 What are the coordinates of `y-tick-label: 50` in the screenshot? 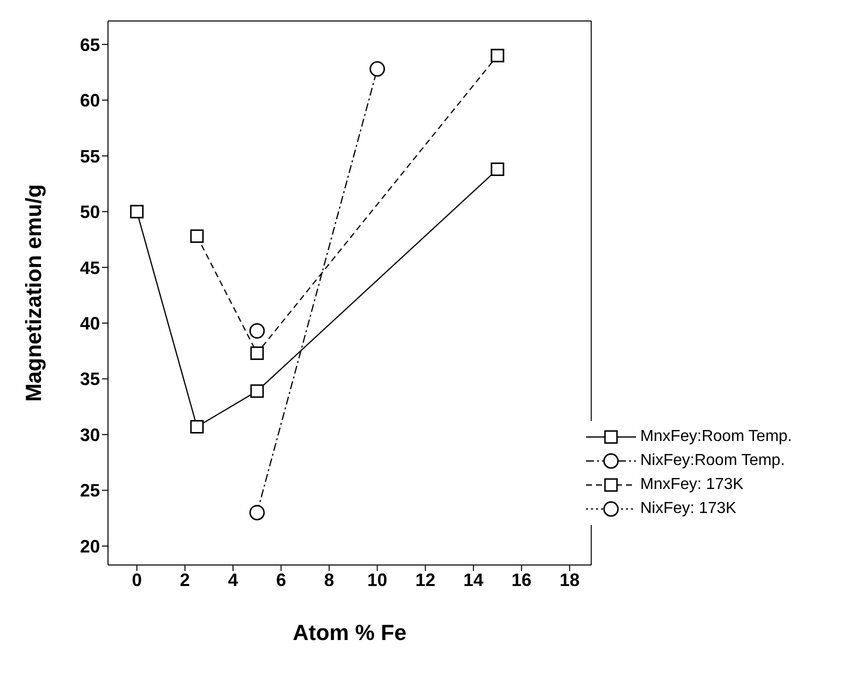 It's located at (90, 212).